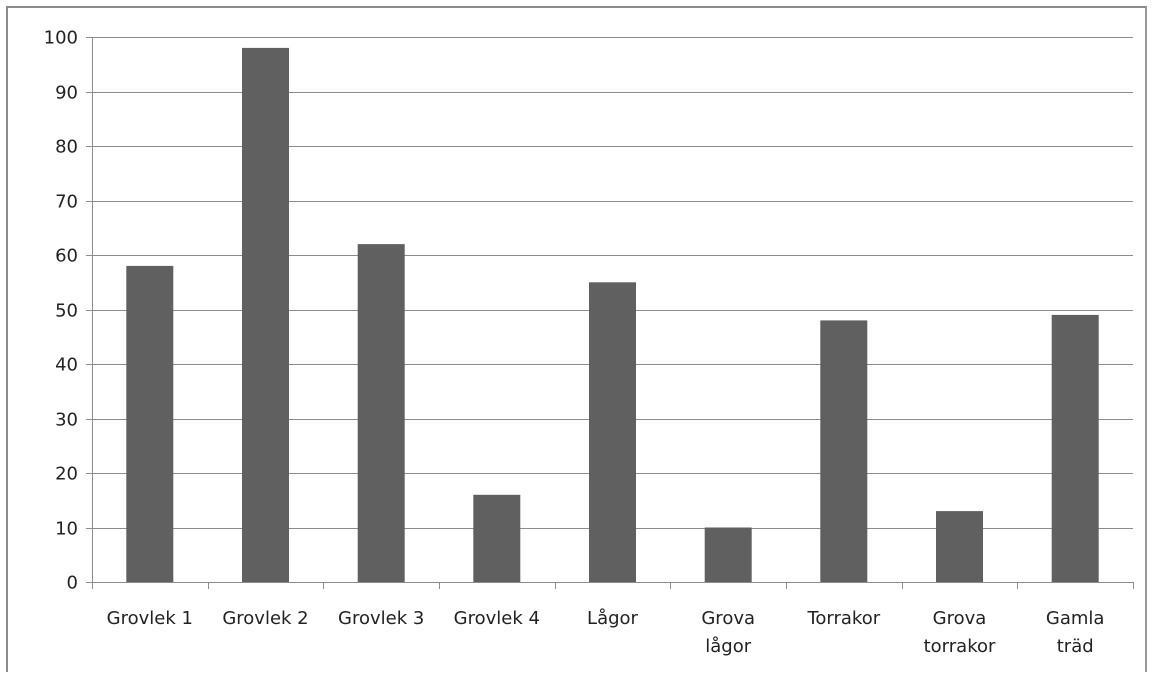 The width and height of the screenshot is (1155, 678). Describe the element at coordinates (66, 256) in the screenshot. I see `y-tick-label: 60` at that location.